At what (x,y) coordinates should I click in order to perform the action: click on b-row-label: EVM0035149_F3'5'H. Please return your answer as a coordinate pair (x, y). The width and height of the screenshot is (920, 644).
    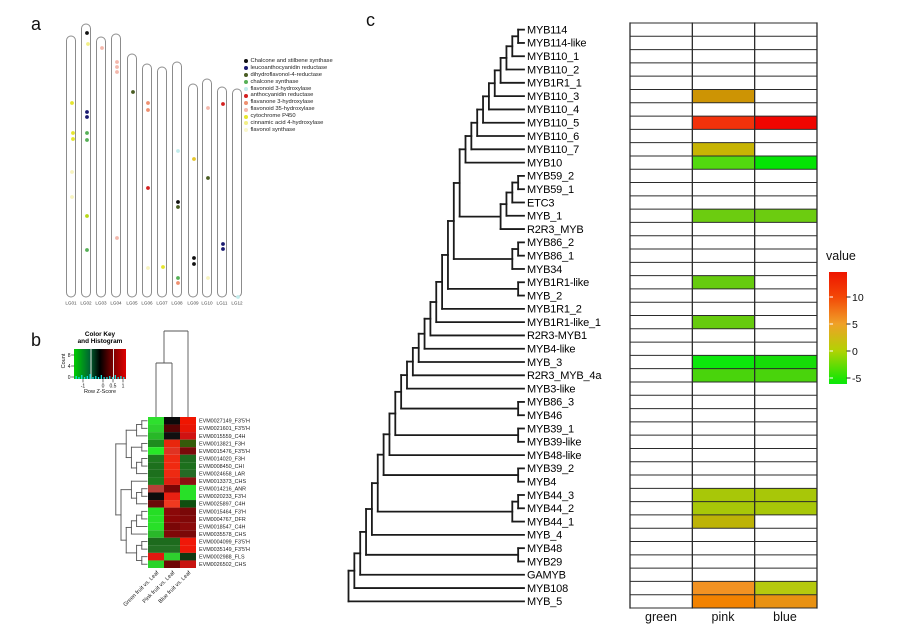
    Looking at the image, I should click on (224, 550).